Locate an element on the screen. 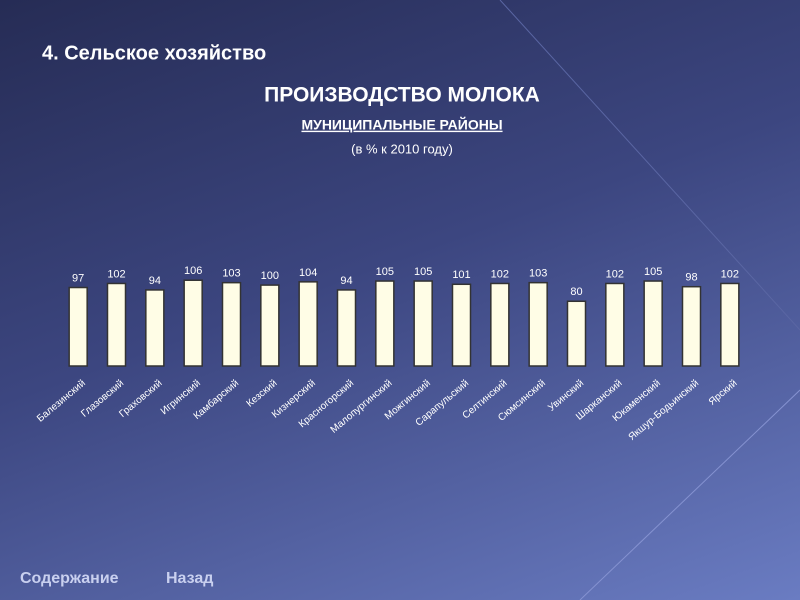  value-label: 101 is located at coordinates (461, 275).